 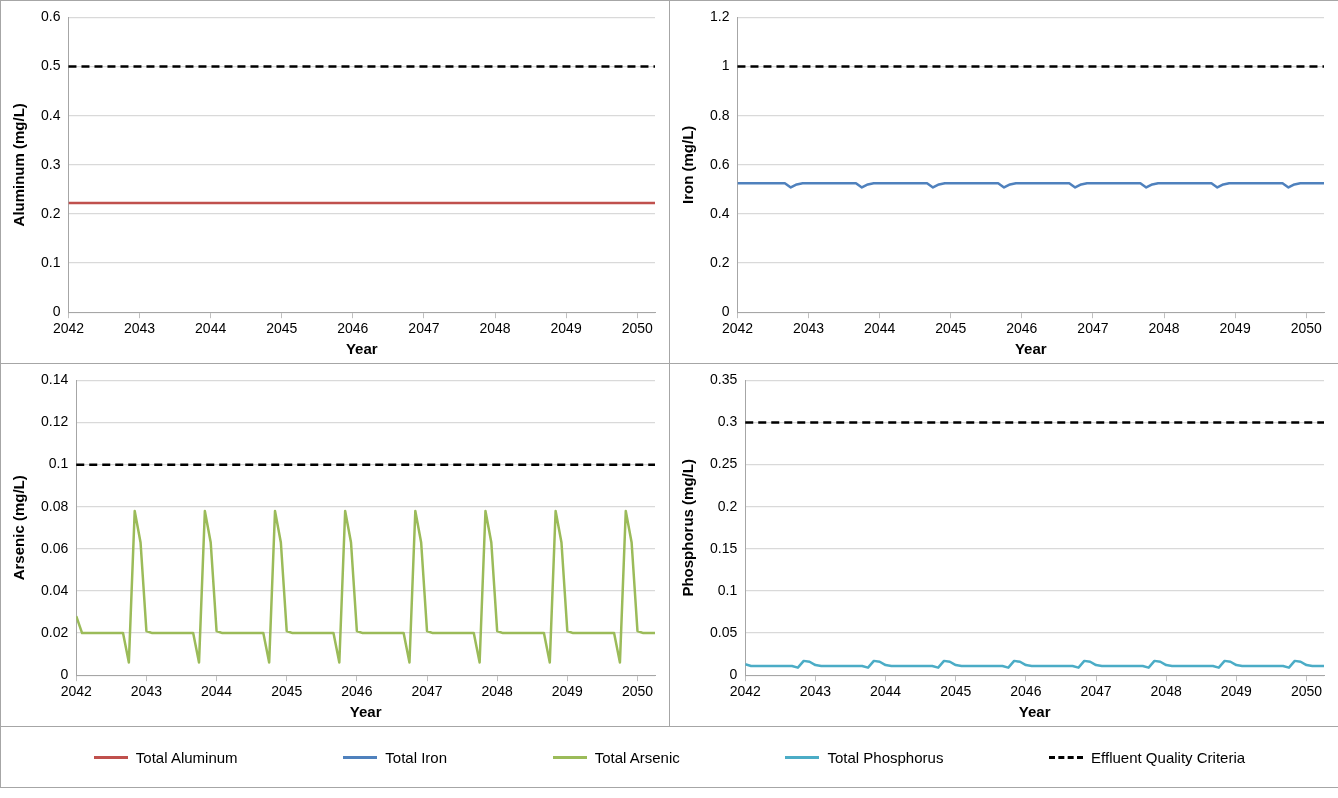 What do you see at coordinates (55, 589) in the screenshot?
I see `y-tick-label: 0.04` at bounding box center [55, 589].